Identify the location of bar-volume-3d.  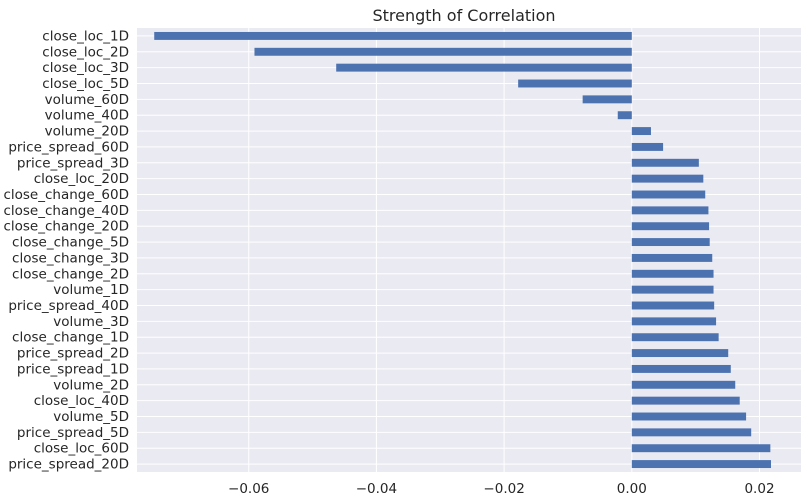
(674, 321).